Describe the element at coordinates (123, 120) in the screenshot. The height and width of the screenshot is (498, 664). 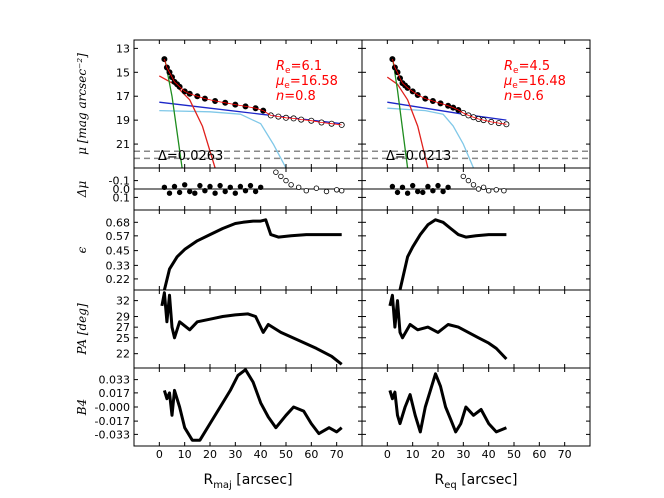
I see `y-tick-label: 19` at that location.